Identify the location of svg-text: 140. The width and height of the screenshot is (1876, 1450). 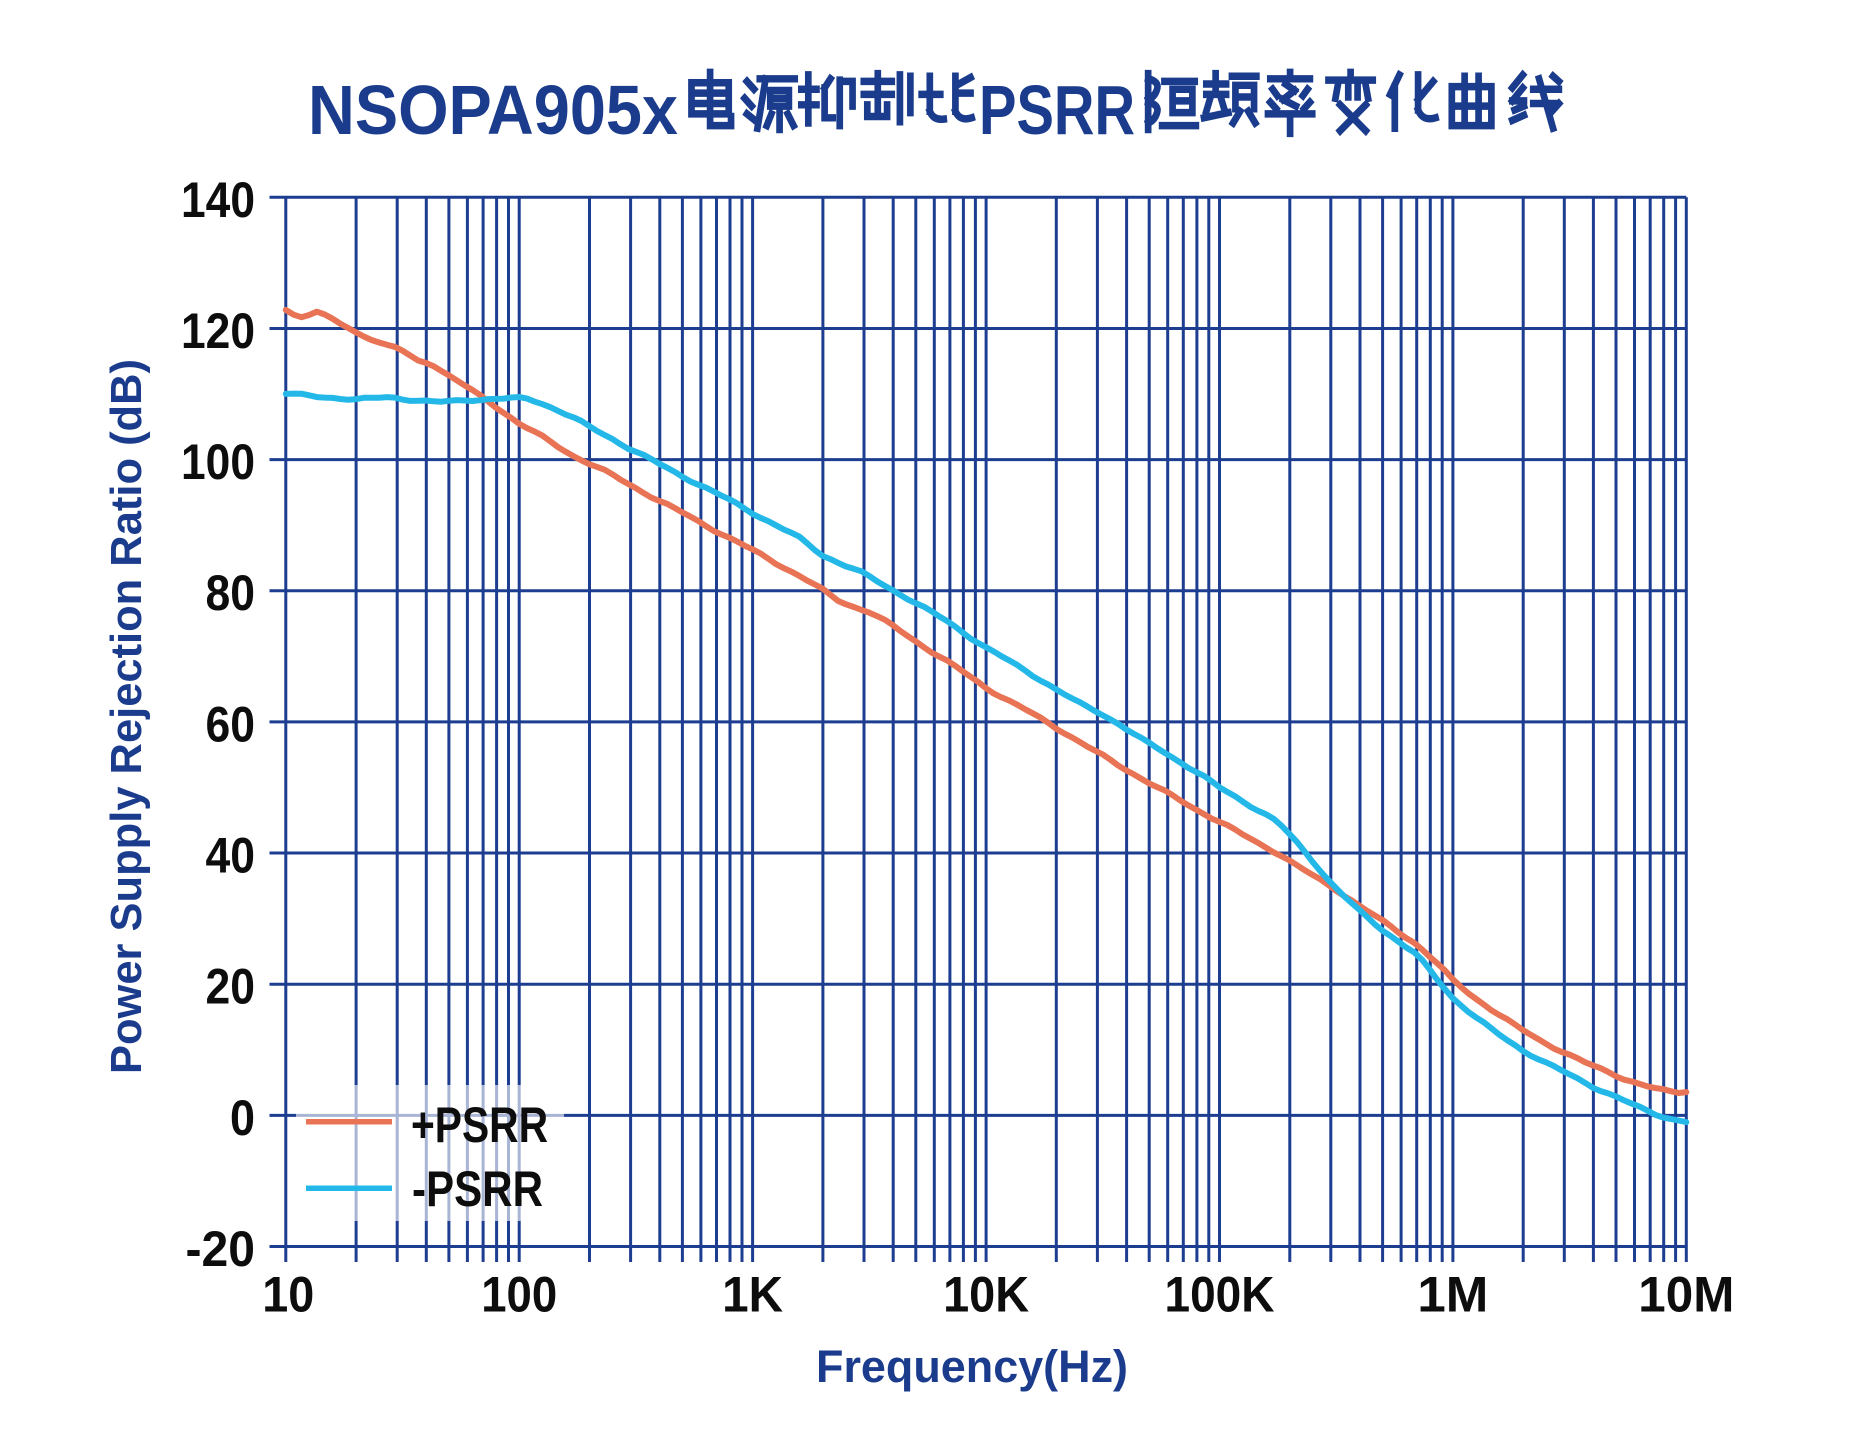
(218, 200).